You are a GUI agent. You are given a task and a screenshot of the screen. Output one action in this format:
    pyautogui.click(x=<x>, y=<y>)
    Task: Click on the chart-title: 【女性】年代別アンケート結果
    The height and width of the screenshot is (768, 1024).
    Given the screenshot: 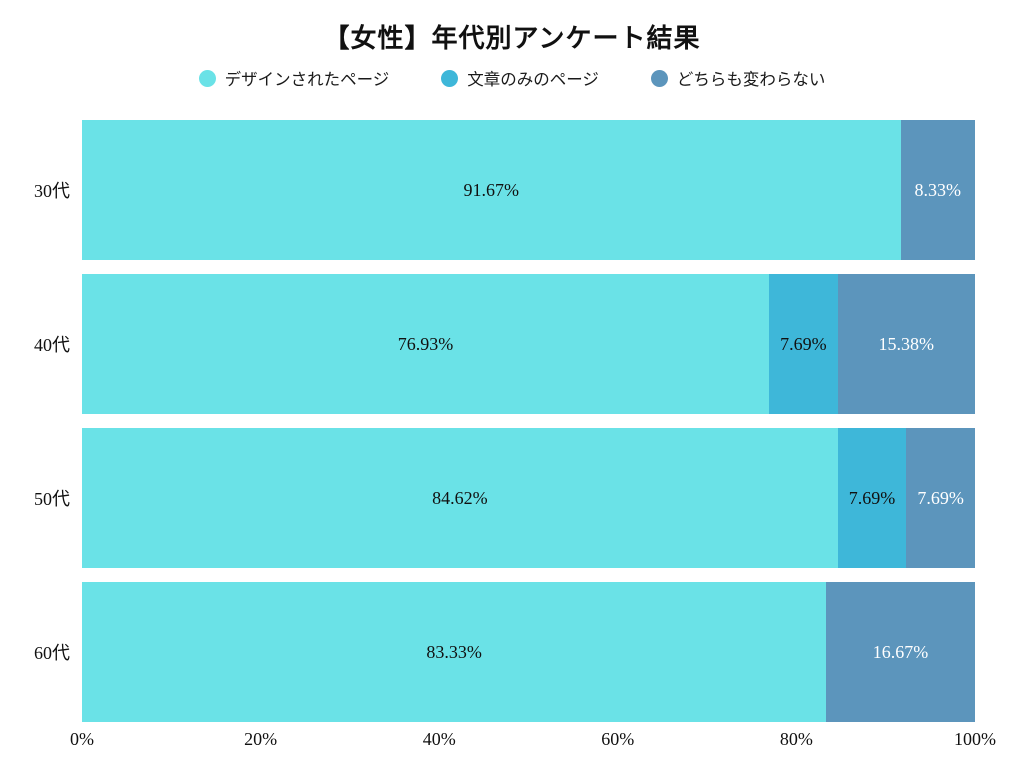 What is the action you would take?
    pyautogui.click(x=512, y=38)
    